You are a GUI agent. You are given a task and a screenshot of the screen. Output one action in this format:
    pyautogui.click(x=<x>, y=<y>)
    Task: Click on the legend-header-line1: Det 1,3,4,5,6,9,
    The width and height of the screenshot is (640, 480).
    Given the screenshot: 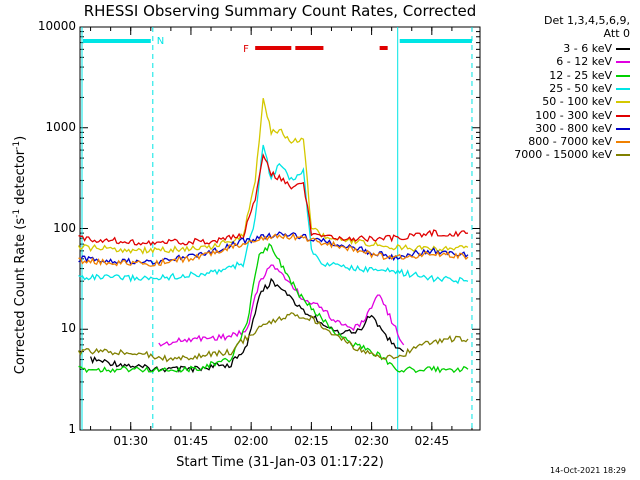 What is the action you would take?
    pyautogui.click(x=586, y=20)
    